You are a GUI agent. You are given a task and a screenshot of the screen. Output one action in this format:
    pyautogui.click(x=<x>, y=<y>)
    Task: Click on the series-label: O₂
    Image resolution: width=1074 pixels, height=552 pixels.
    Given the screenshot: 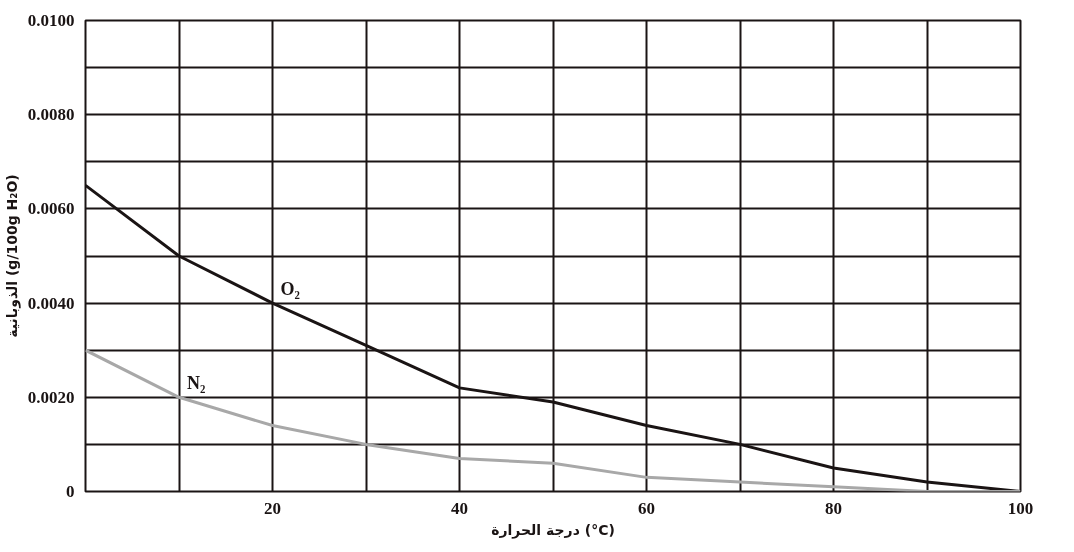 What is the action you would take?
    pyautogui.click(x=290, y=289)
    